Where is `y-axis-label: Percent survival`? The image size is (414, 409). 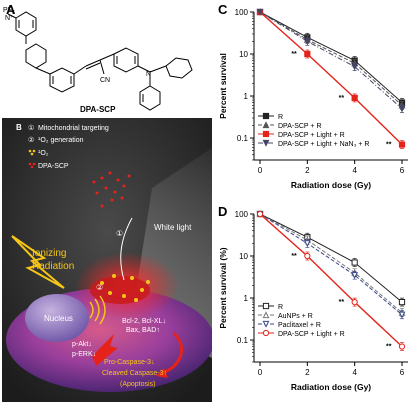 y-axis-label: Percent survival is located at coordinates (223, 86).